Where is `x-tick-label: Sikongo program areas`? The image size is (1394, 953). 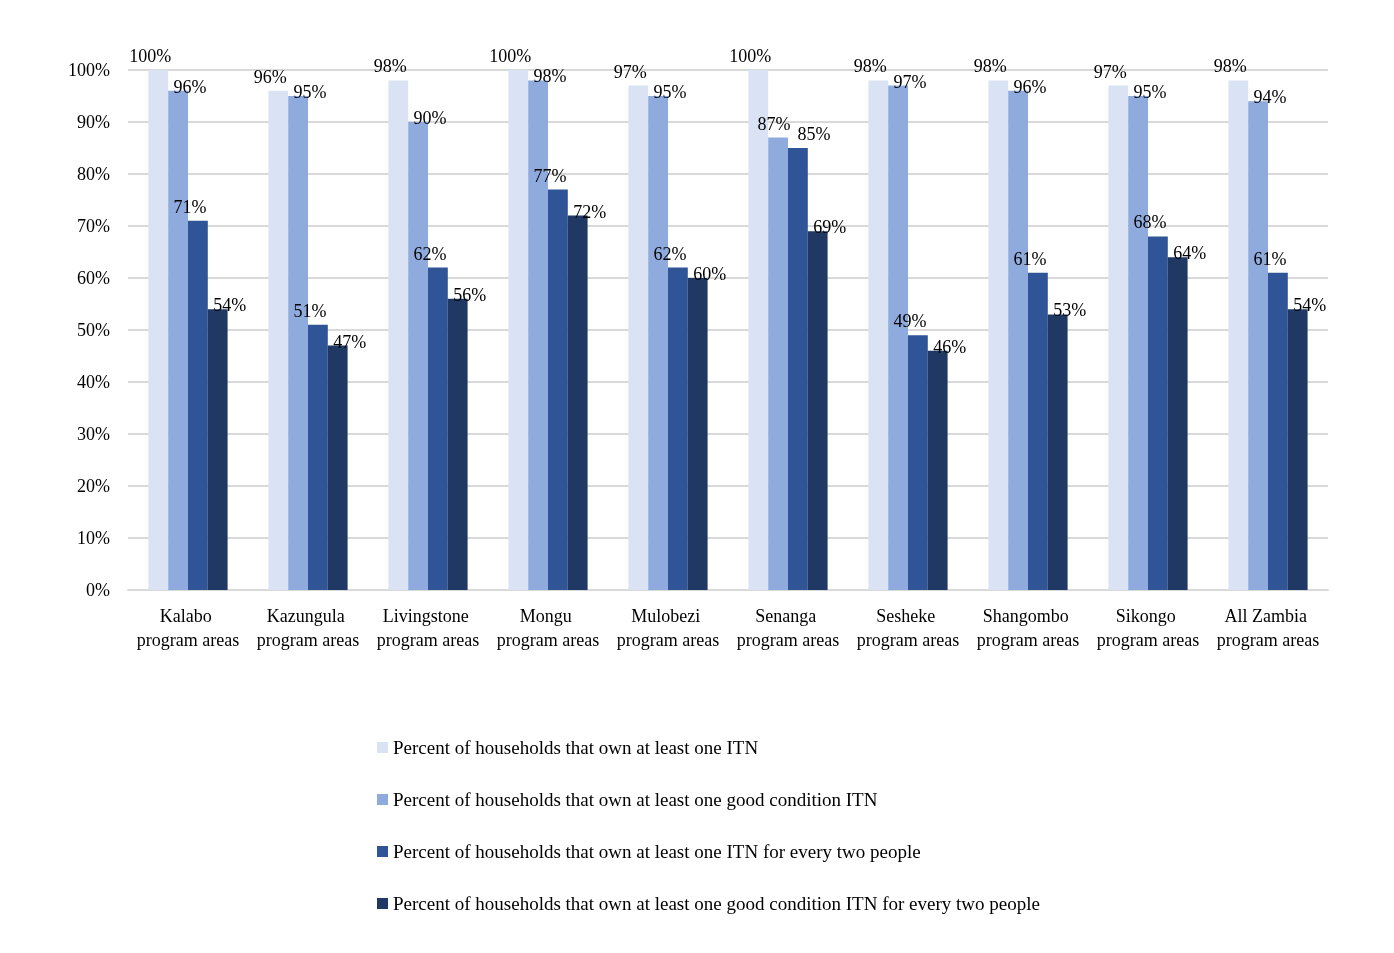 x-tick-label: Sikongo program areas is located at coordinates (1148, 628).